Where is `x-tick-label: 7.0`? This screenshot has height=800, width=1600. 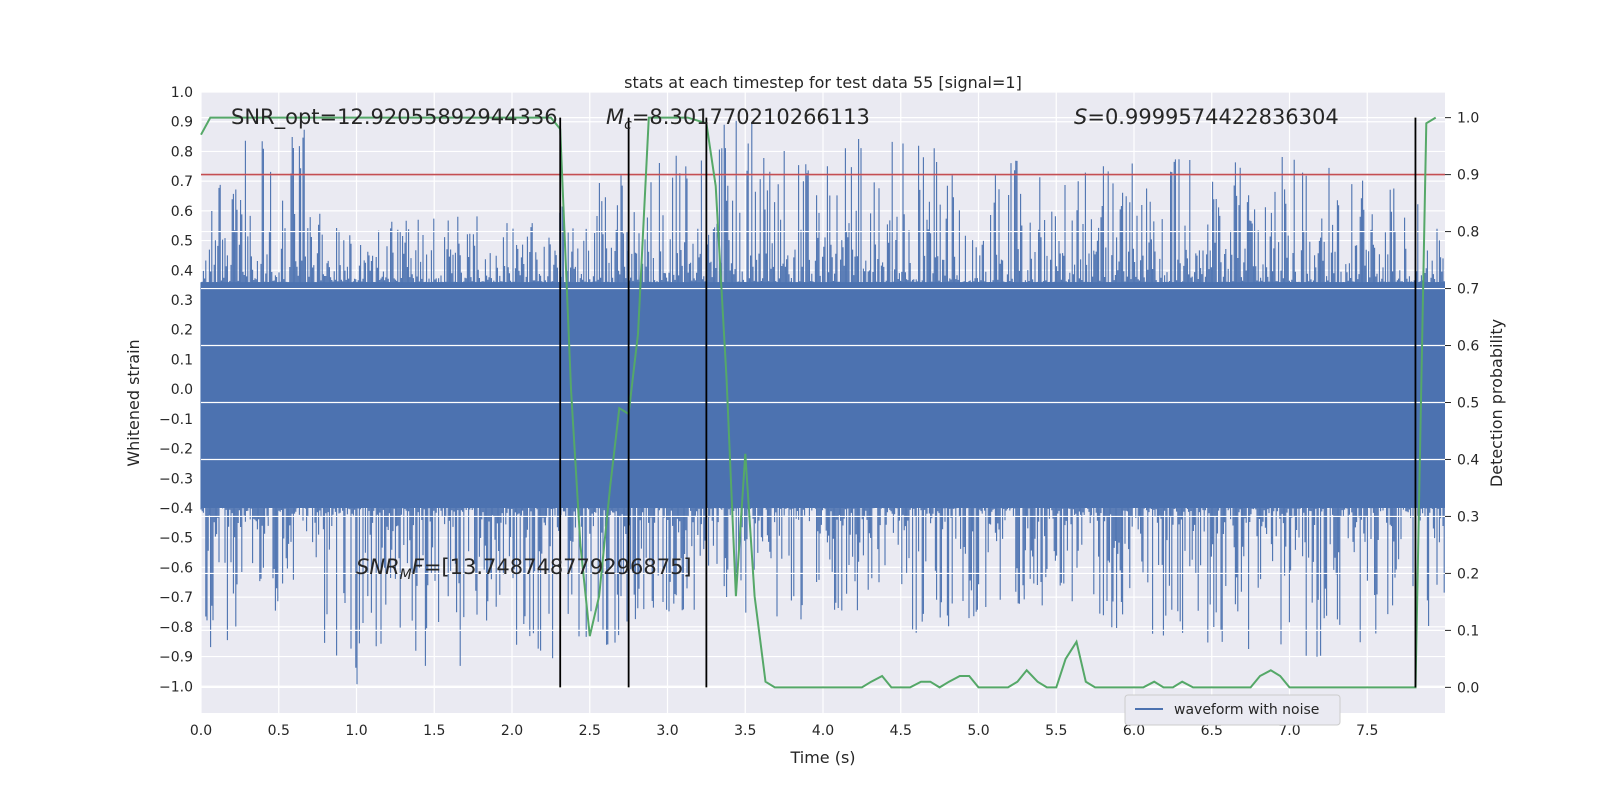
x-tick-label: 7.0 is located at coordinates (1289, 731).